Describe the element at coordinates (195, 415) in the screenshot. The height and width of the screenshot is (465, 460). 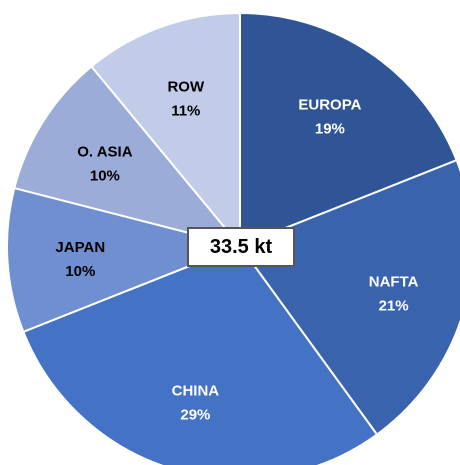
I see `slice-percent-china: 29%` at that location.